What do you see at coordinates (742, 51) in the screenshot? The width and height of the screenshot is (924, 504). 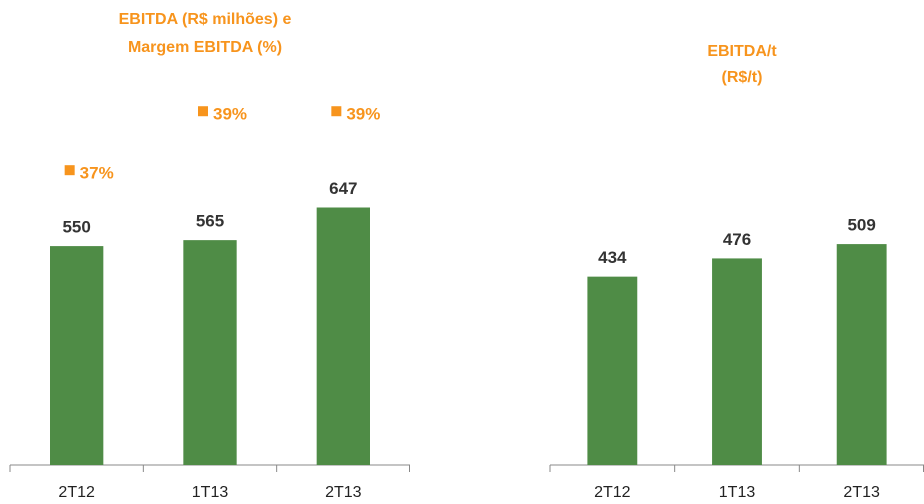 I see `chart-title: EBITDA/t` at bounding box center [742, 51].